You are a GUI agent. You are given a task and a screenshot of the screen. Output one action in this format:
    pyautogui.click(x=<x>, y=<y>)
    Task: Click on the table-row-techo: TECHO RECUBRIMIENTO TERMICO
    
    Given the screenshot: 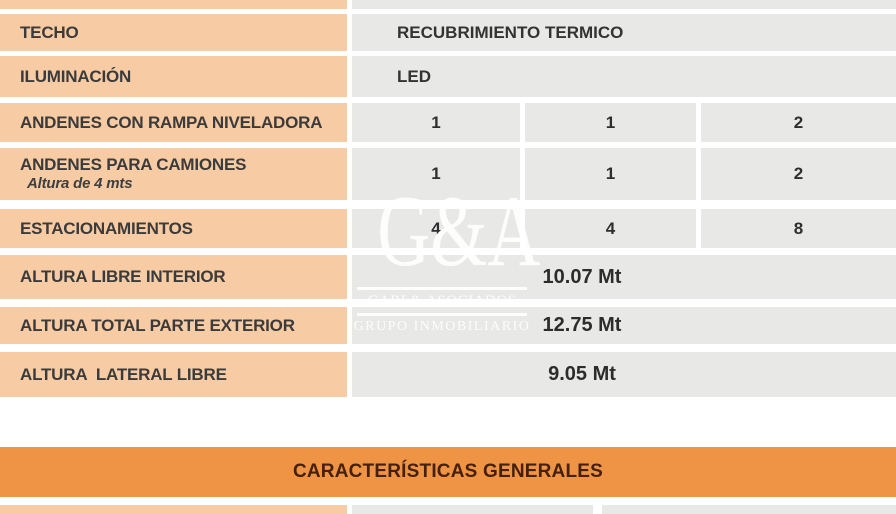 What is the action you would take?
    pyautogui.click(x=448, y=32)
    